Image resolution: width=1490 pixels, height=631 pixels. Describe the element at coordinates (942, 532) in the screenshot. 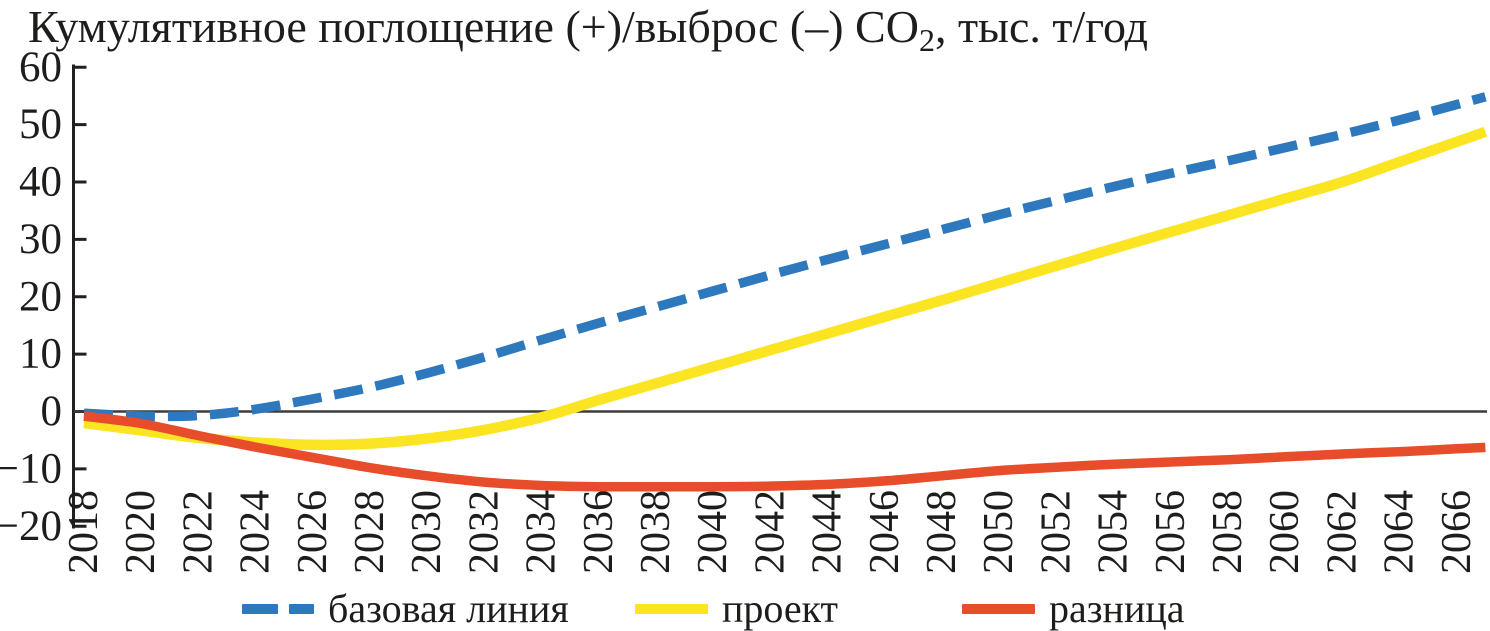

I see `x-tick-label: 2048` at that location.